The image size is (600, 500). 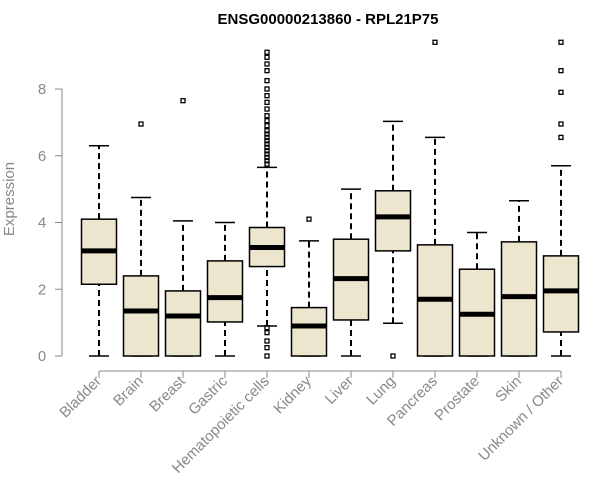 I want to click on x-tick-label: Prostate, so click(x=457, y=399).